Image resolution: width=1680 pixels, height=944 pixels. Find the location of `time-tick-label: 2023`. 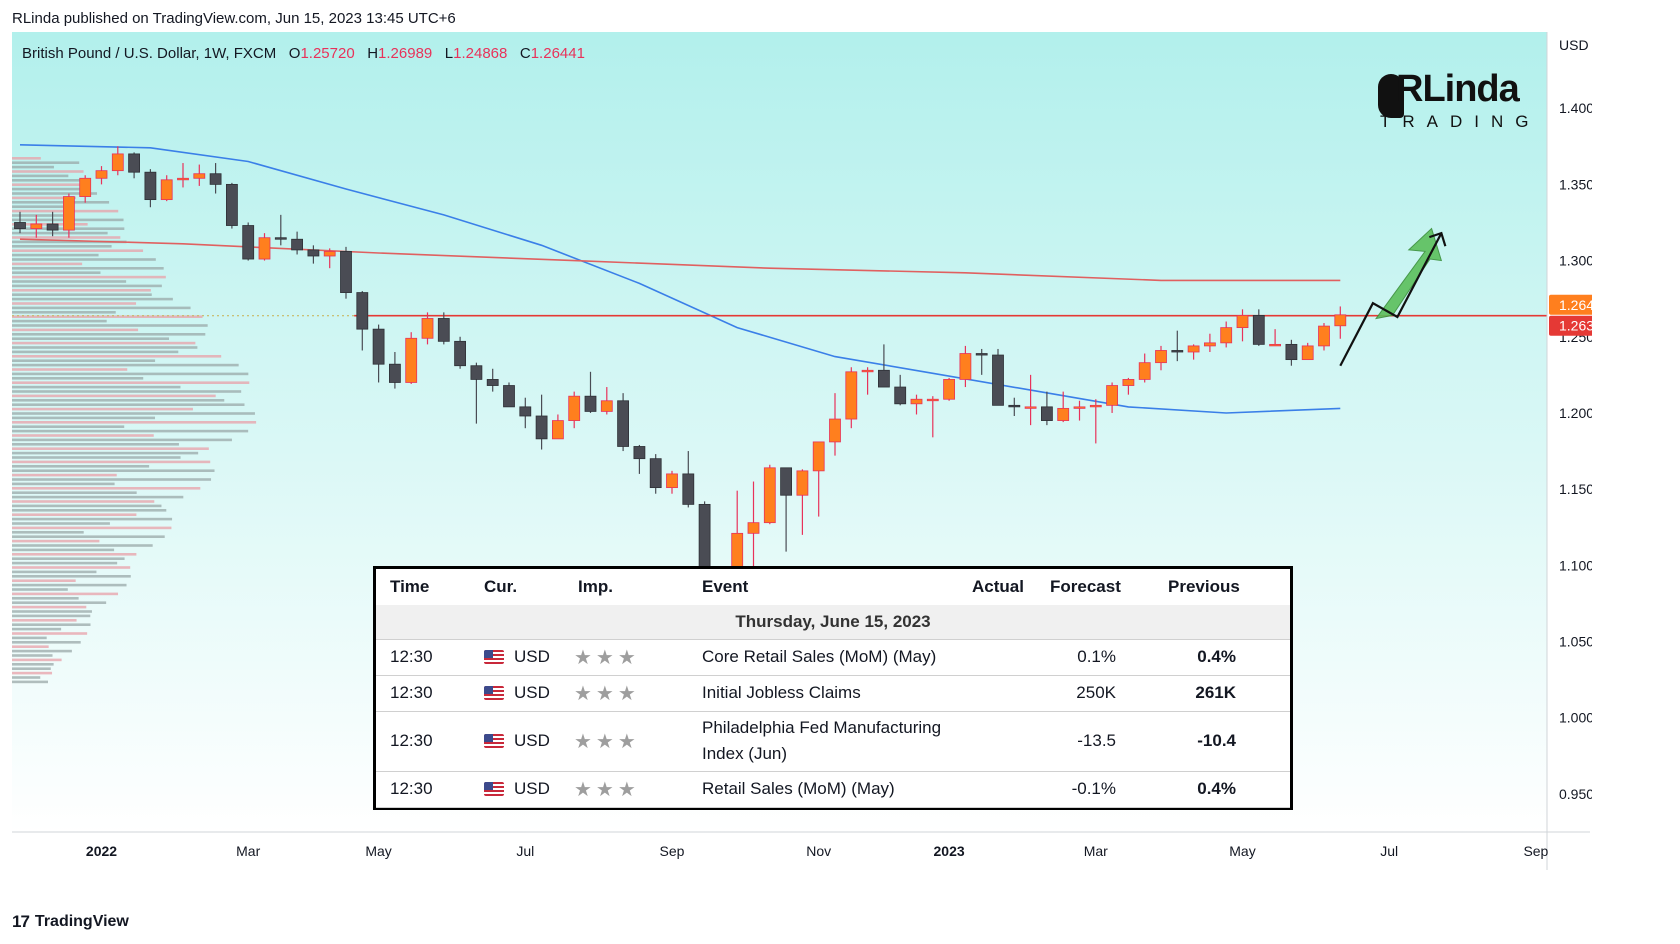

time-tick-label: 2023 is located at coordinates (949, 851).